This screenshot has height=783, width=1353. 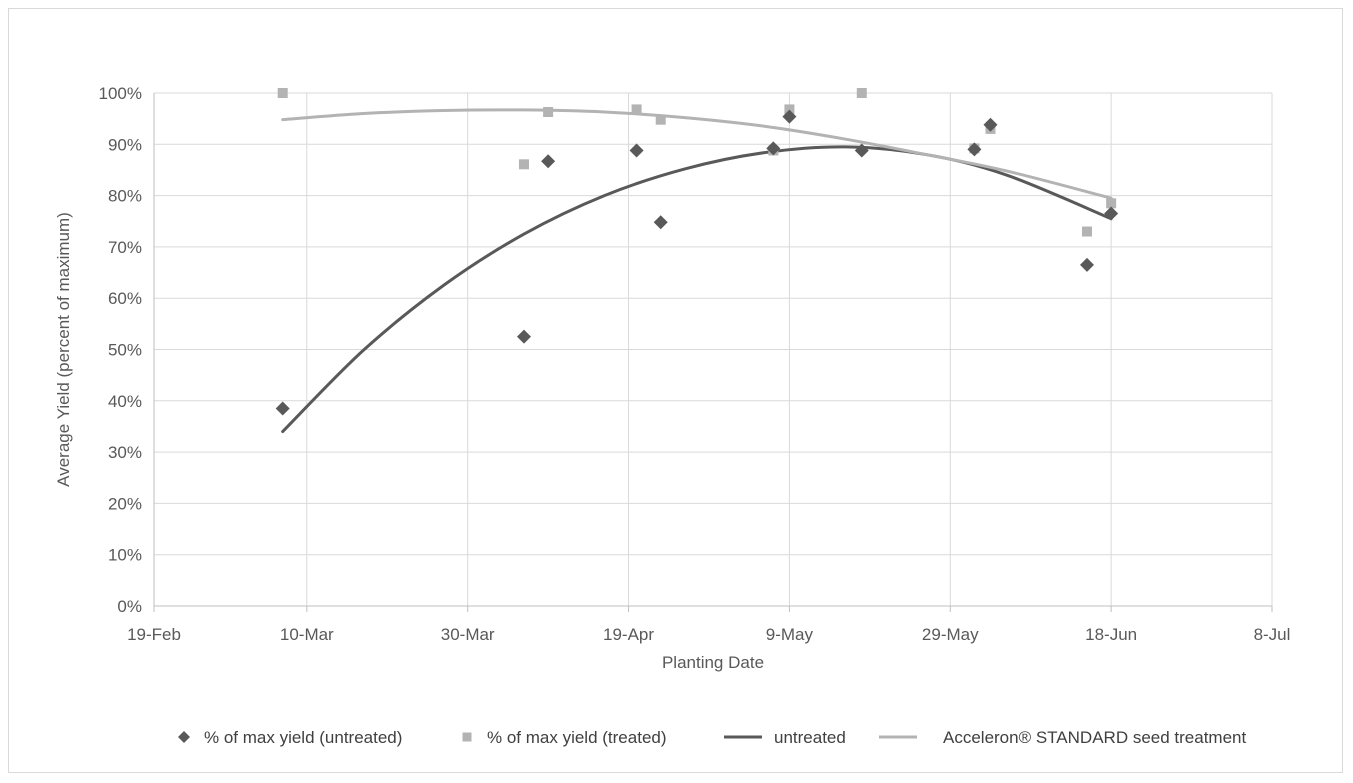 I want to click on y-tick-label: 60%, so click(x=125, y=298).